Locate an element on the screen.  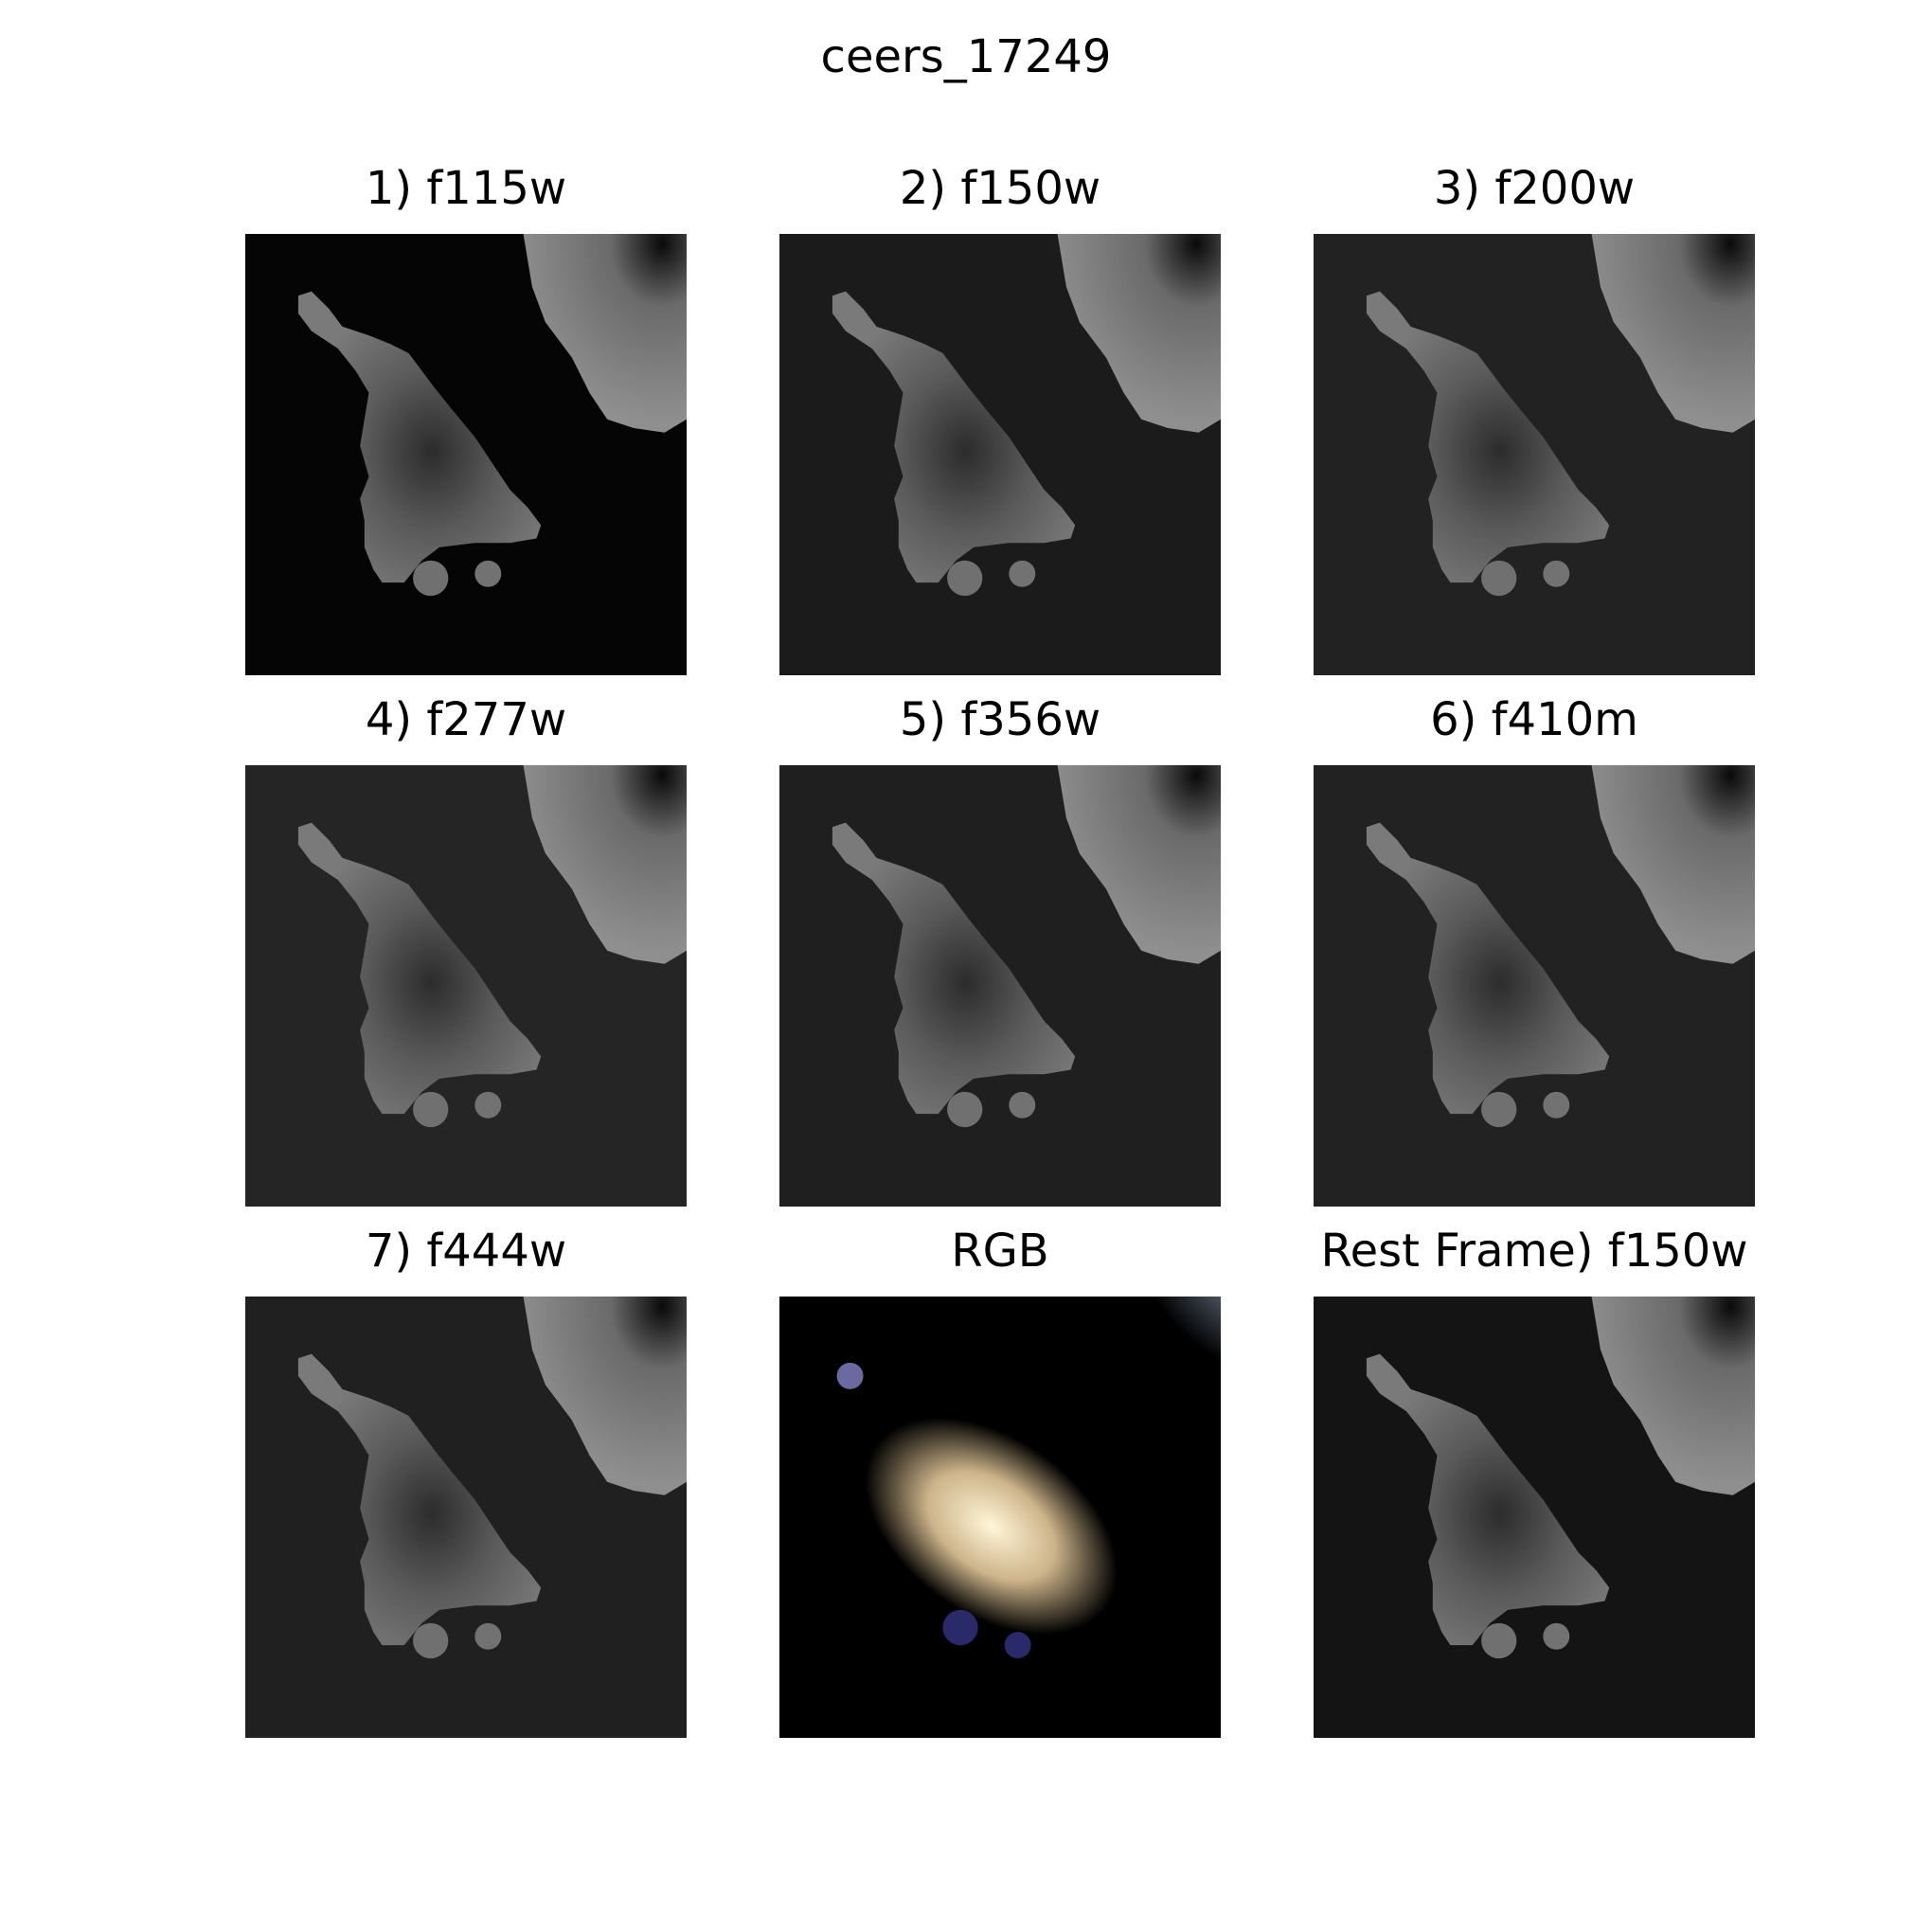
panel-title: 2) f150w is located at coordinates (1000, 188).